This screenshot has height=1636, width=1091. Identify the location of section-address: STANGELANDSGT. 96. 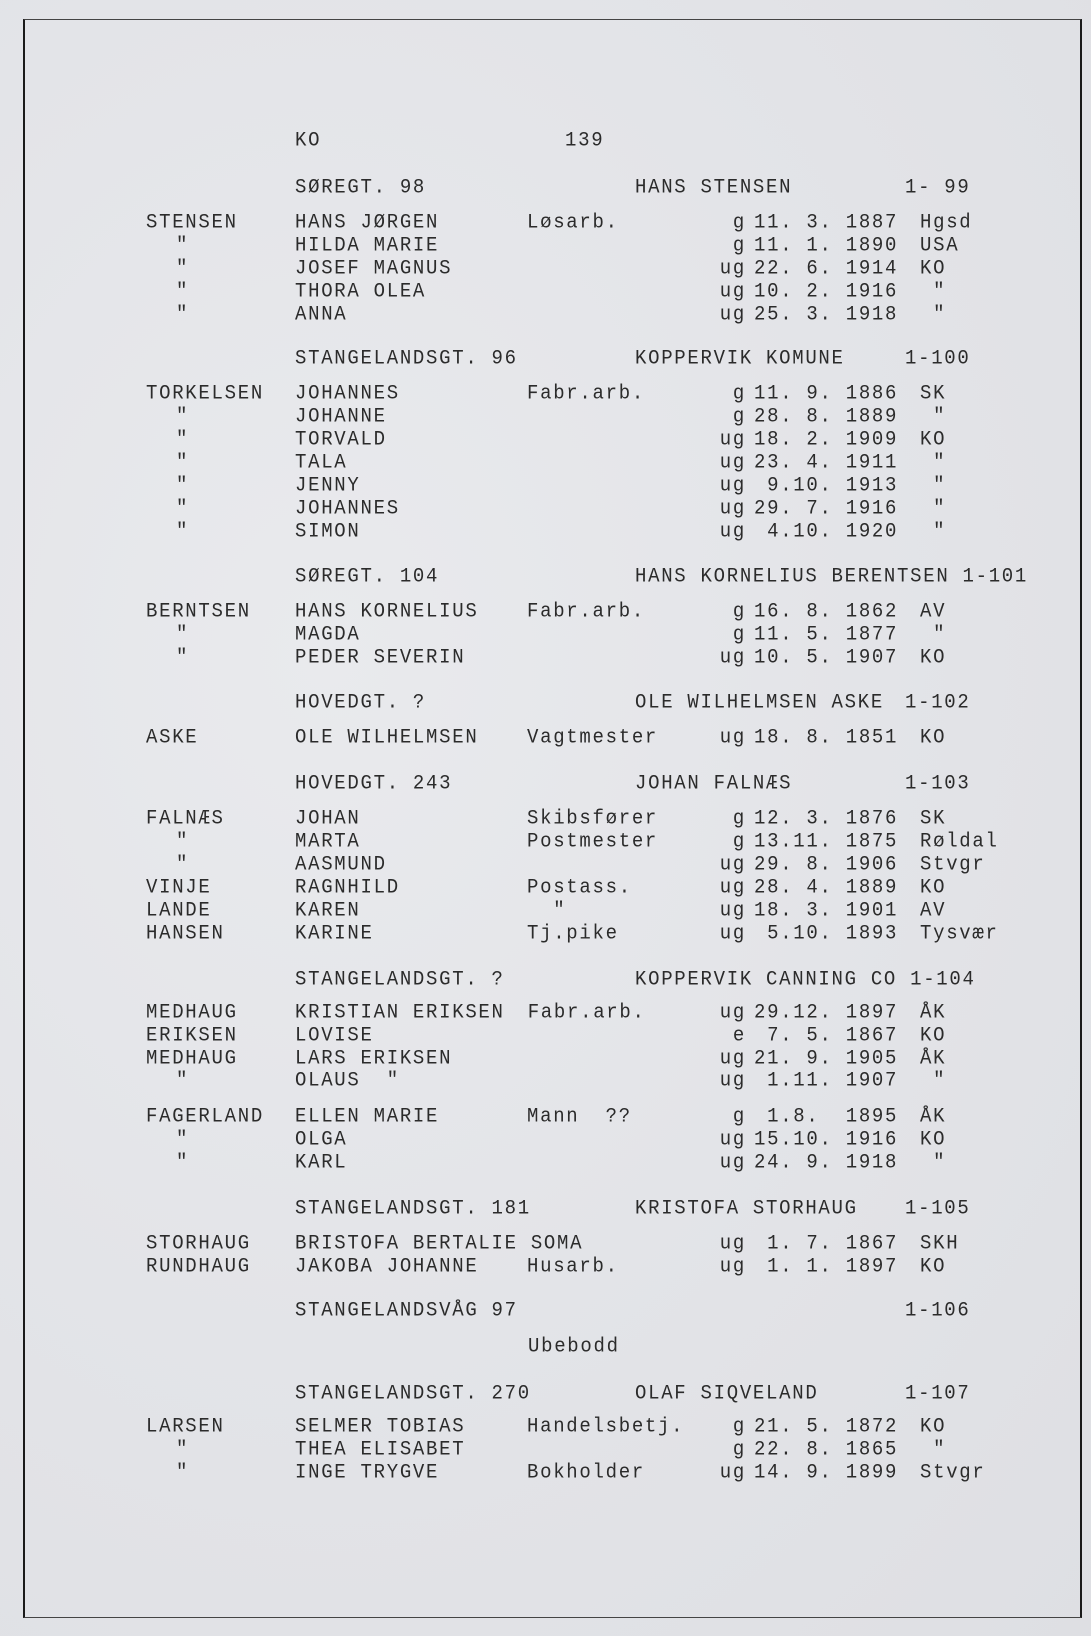
(406, 358).